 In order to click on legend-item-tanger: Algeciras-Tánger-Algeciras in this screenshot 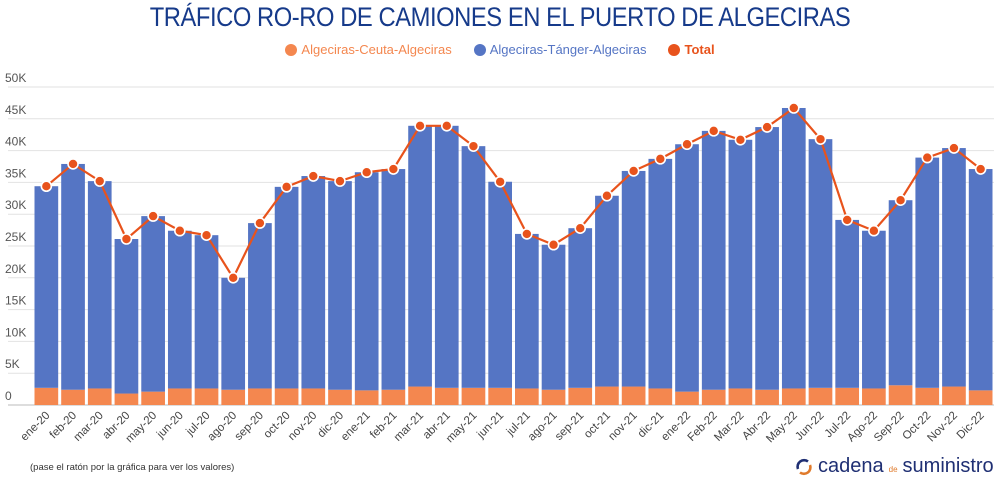, I will do `click(560, 49)`.